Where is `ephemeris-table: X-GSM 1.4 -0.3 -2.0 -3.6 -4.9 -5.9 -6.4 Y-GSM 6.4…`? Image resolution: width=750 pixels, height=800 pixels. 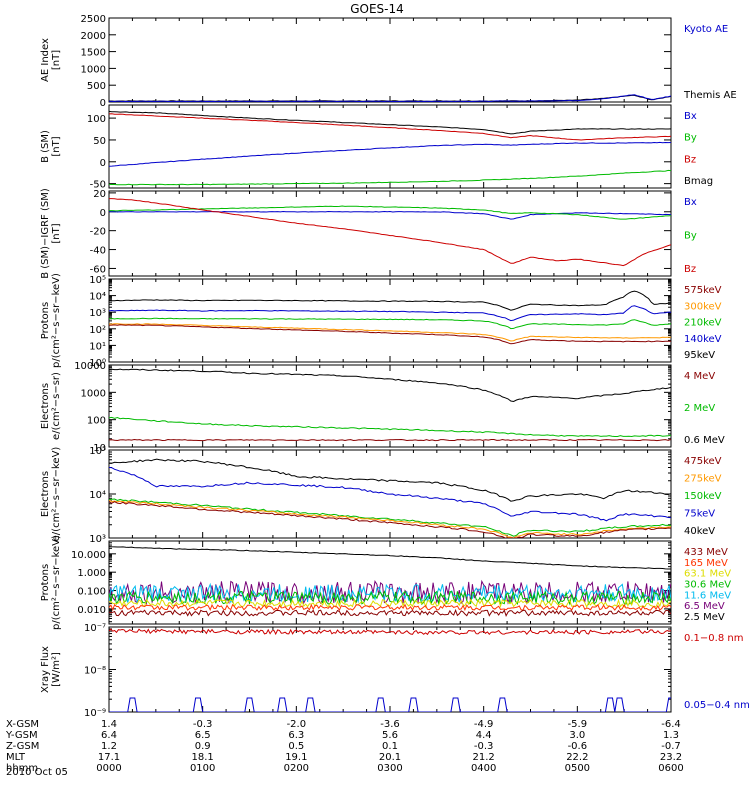
ephemeris-table: X-GSM 1.4 -0.3 -2.0 -3.6 -4.9 -5.9 -6.4 Y-GSM 6.4… is located at coordinates (344, 746).